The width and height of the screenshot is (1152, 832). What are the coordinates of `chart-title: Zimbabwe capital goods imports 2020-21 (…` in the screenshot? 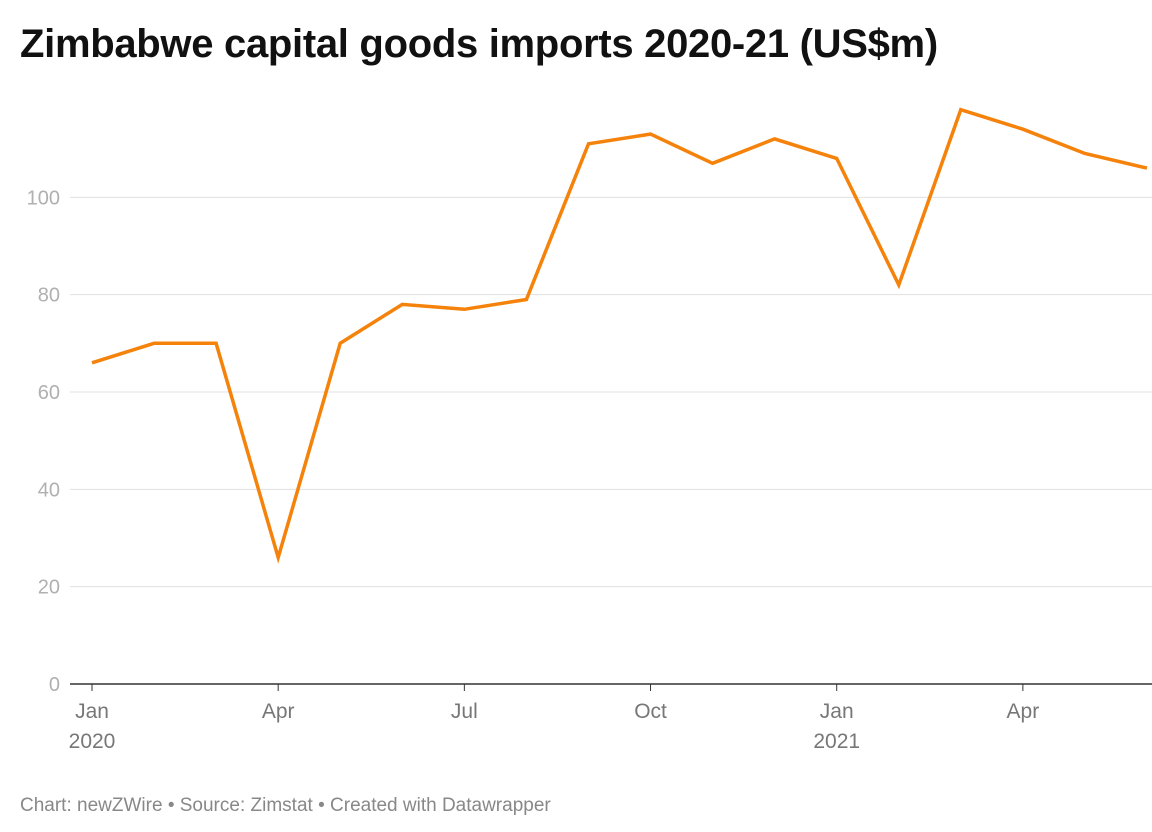 It's located at (479, 44).